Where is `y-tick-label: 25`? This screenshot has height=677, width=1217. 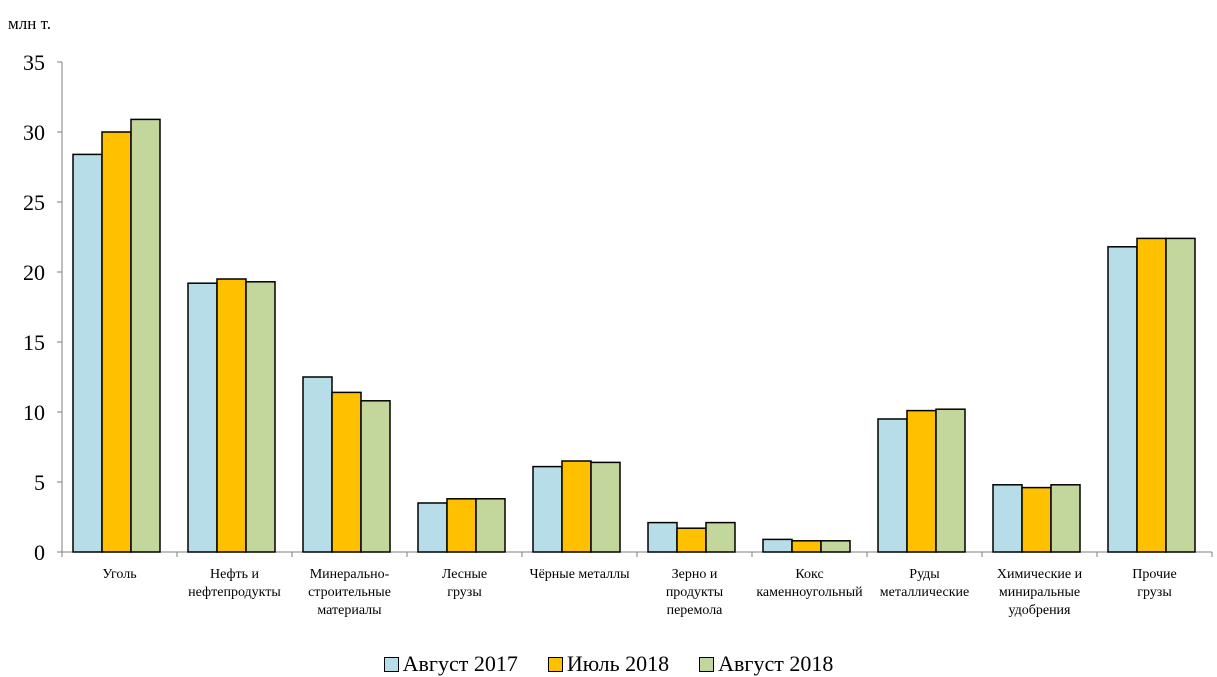 y-tick-label: 25 is located at coordinates (34, 202).